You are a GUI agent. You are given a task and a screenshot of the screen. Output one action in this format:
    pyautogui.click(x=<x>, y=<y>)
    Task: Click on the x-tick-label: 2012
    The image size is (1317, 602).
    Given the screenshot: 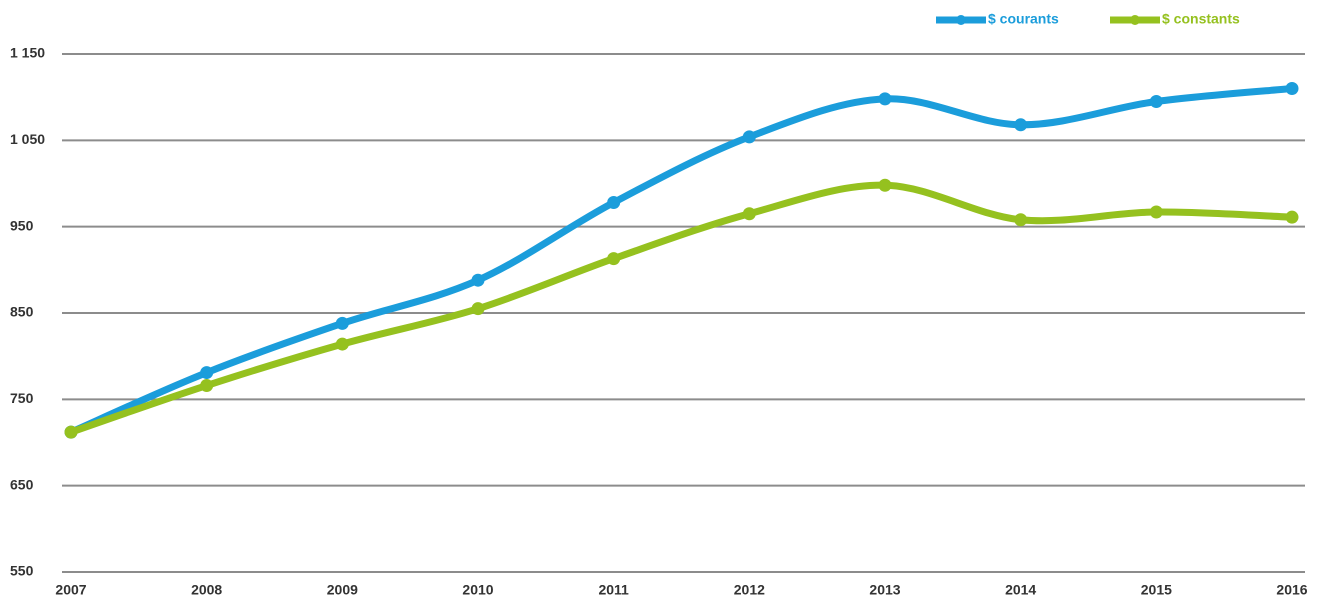 What is the action you would take?
    pyautogui.click(x=749, y=590)
    